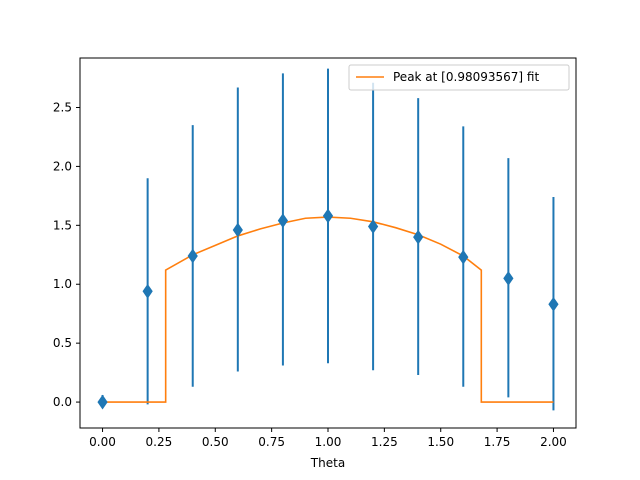 The image size is (640, 480). Describe the element at coordinates (328, 442) in the screenshot. I see `x-tick-label: 1.00` at that location.